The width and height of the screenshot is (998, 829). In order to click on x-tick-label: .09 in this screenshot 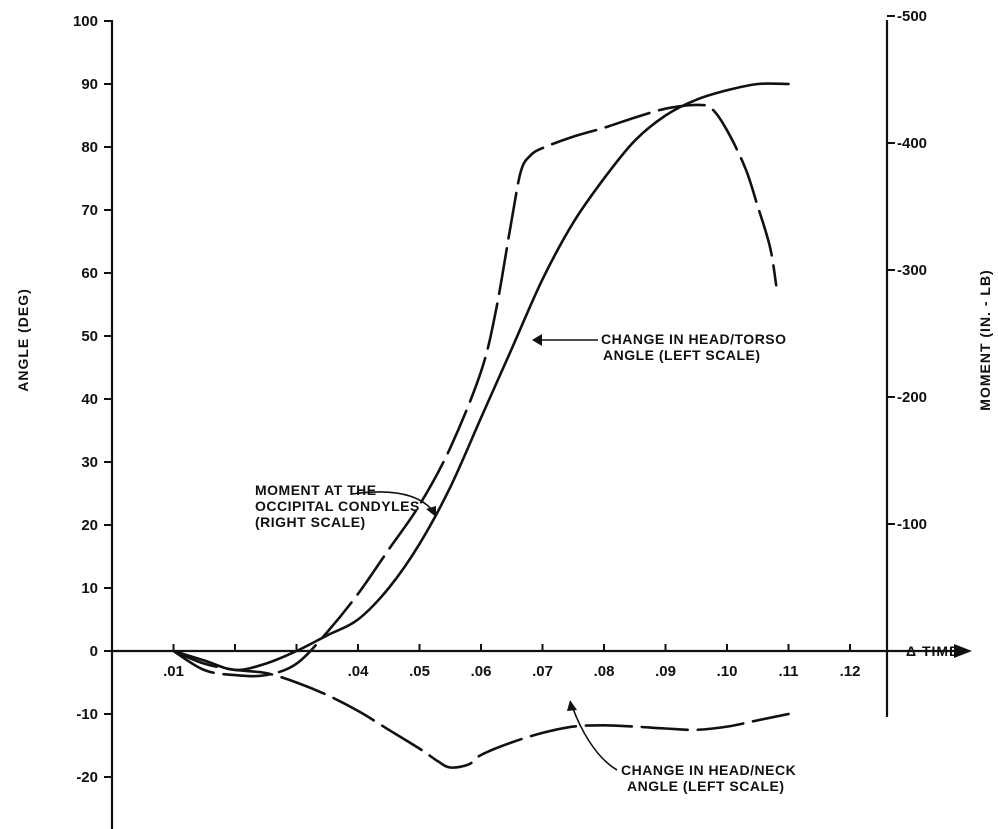, I will do `click(665, 671)`.